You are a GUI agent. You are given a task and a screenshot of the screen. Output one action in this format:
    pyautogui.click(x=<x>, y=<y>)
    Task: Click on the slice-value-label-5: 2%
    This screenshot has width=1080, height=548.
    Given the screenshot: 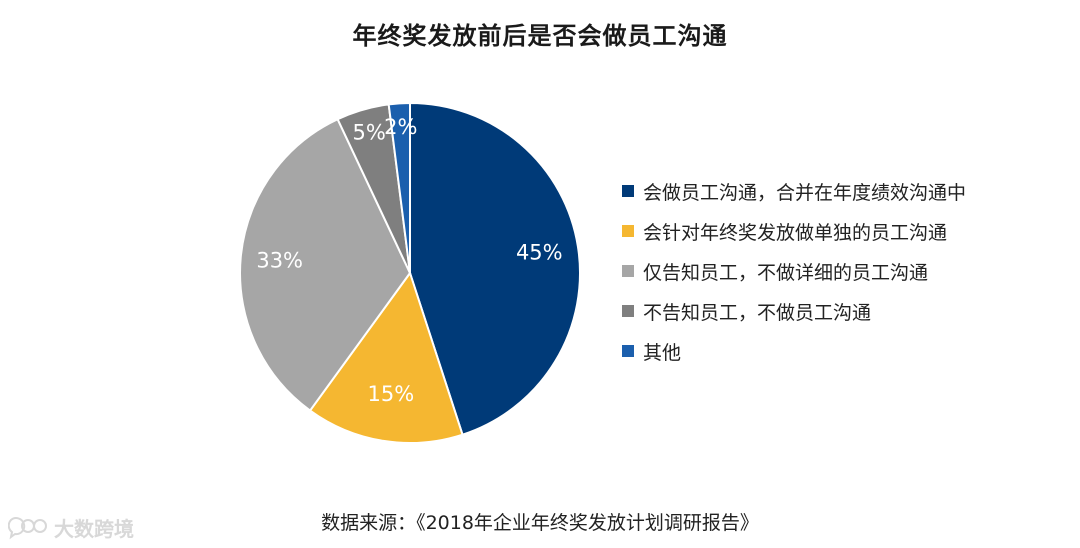 What is the action you would take?
    pyautogui.click(x=400, y=127)
    